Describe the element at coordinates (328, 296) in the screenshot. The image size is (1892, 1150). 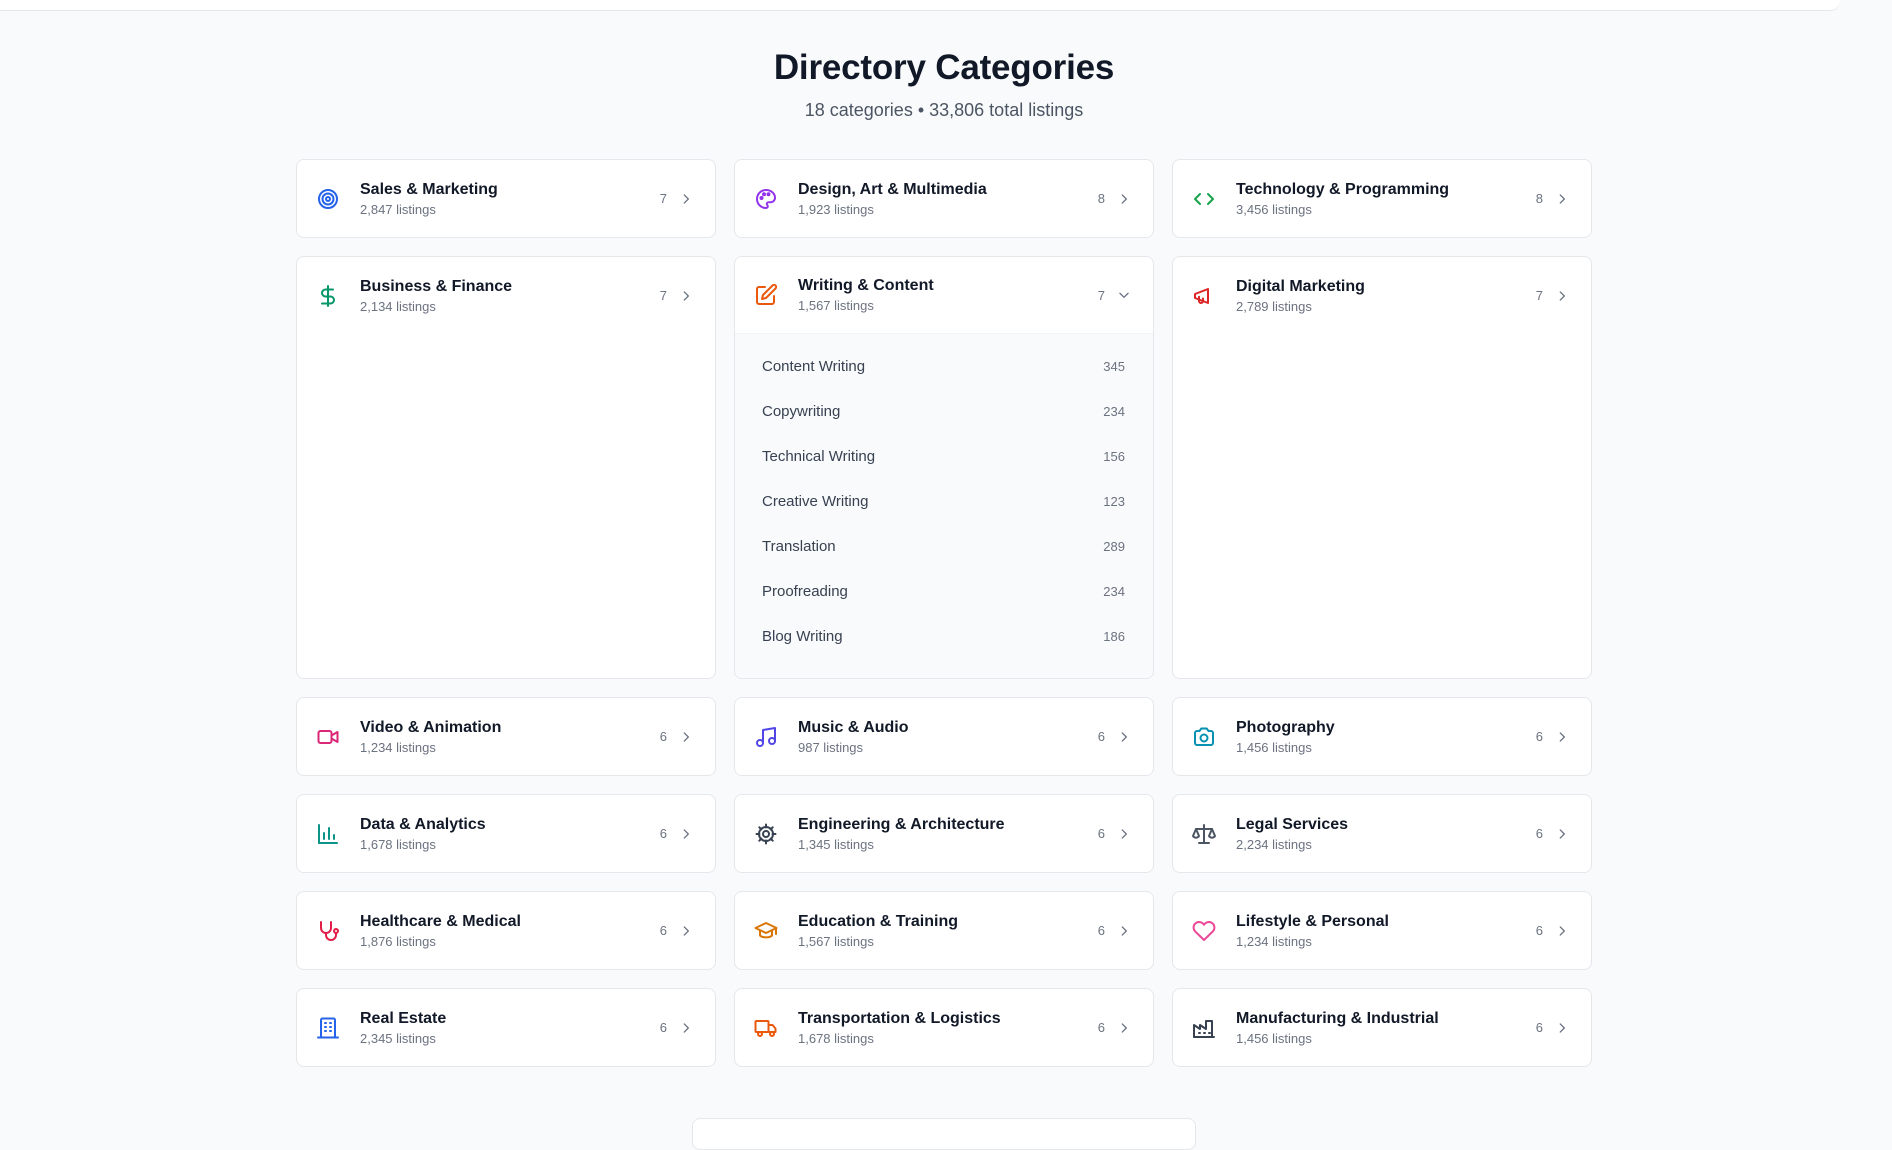
I see `dollar-icon` at that location.